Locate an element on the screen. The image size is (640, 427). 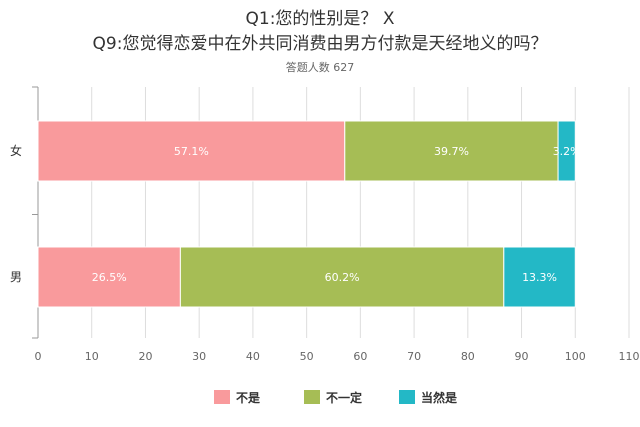
x-tick-label: 80 is located at coordinates (468, 356).